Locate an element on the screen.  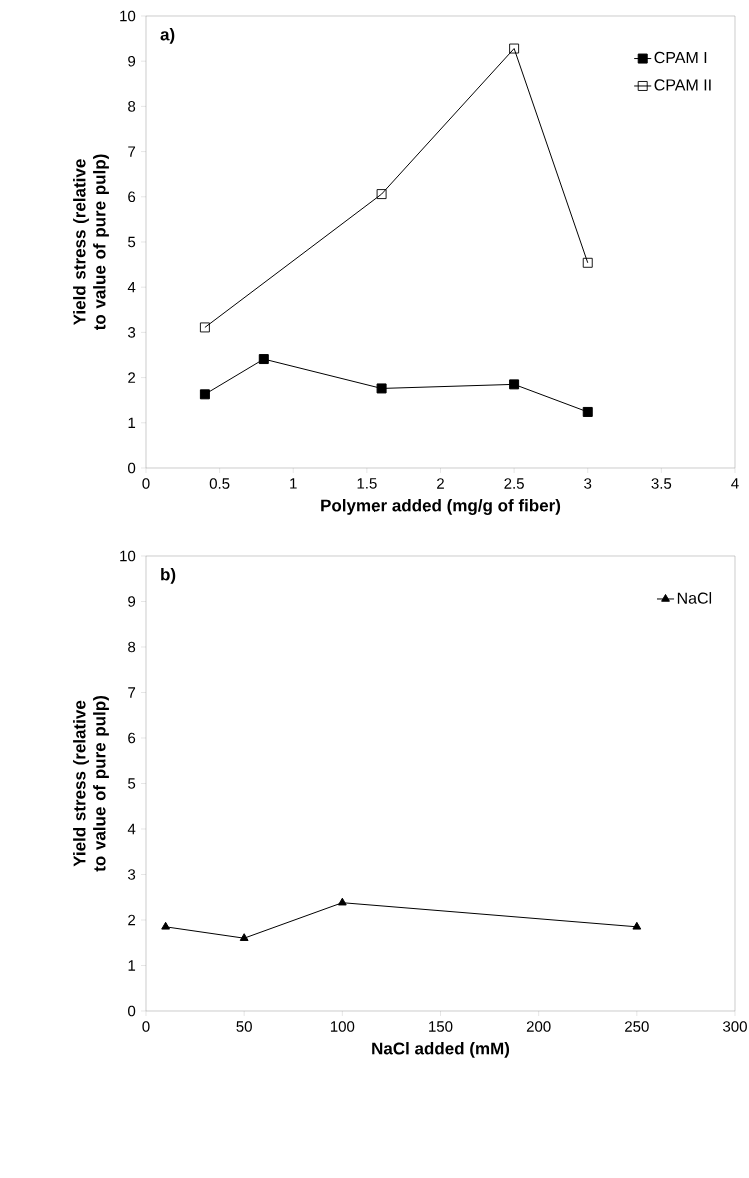
annotation: a) is located at coordinates (167, 35).